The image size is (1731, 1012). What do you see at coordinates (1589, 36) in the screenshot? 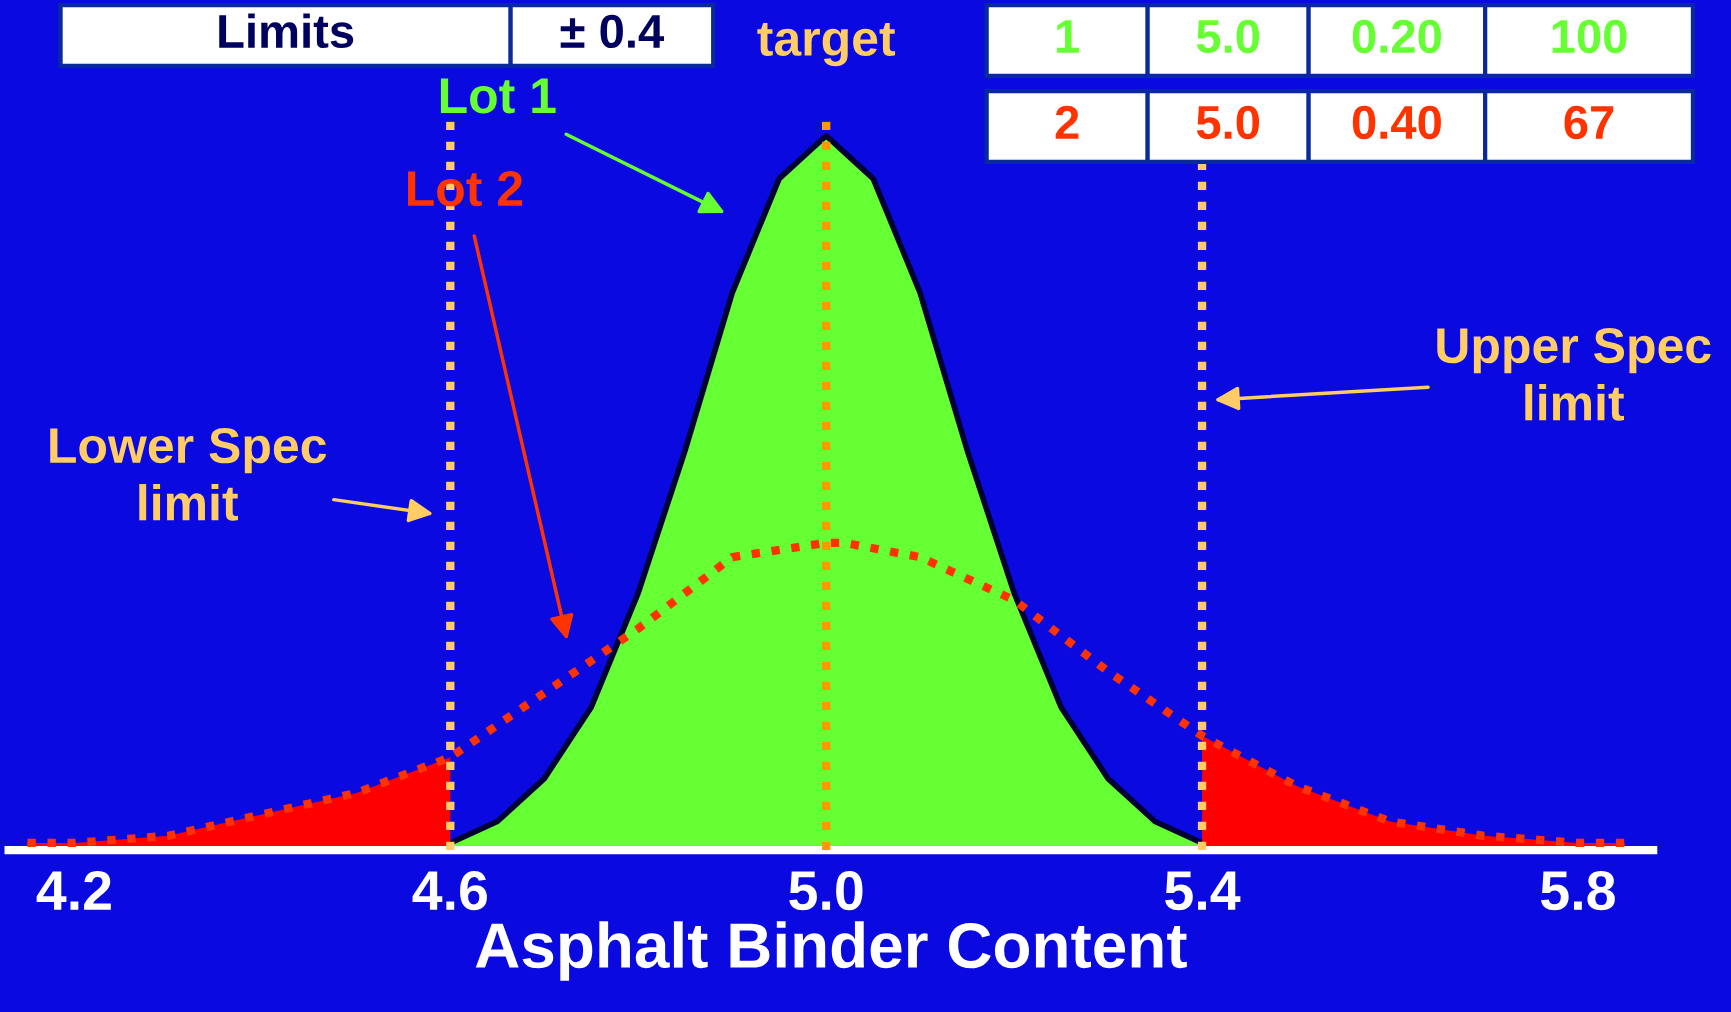
I see `text: 100` at bounding box center [1589, 36].